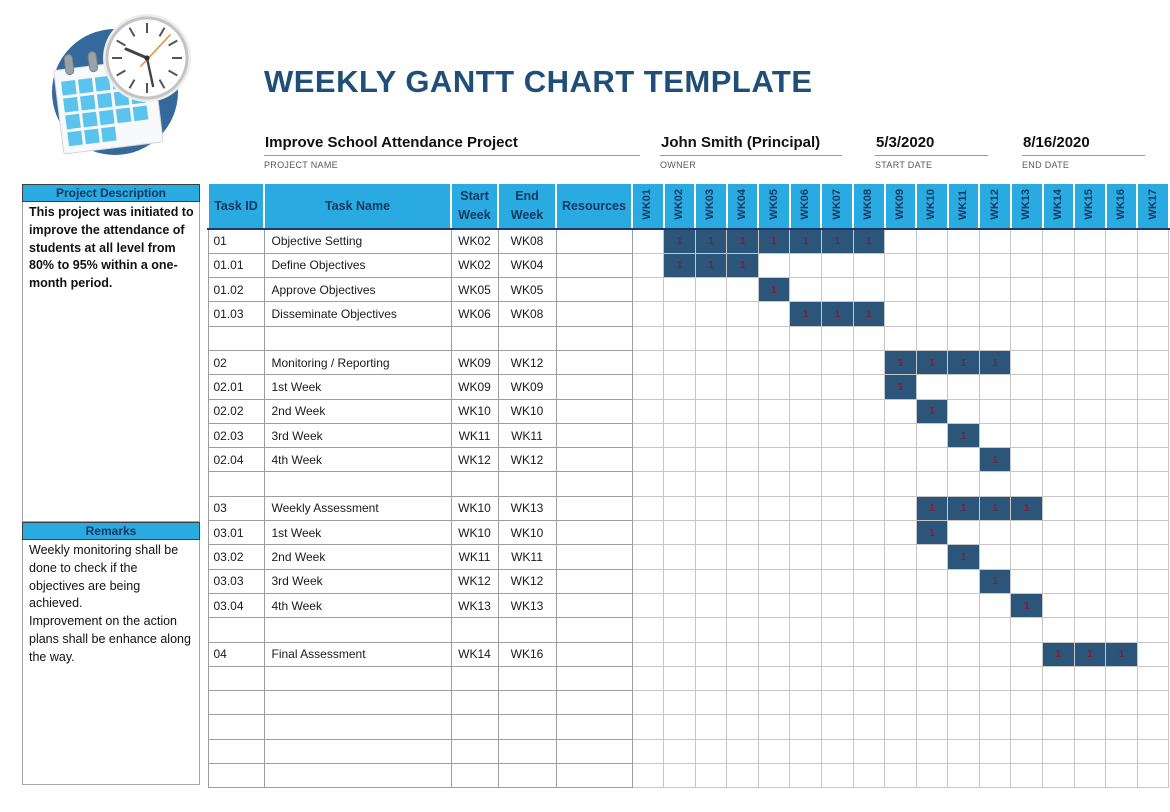 The height and width of the screenshot is (812, 1170). I want to click on task-id-cell: 03, so click(236, 508).